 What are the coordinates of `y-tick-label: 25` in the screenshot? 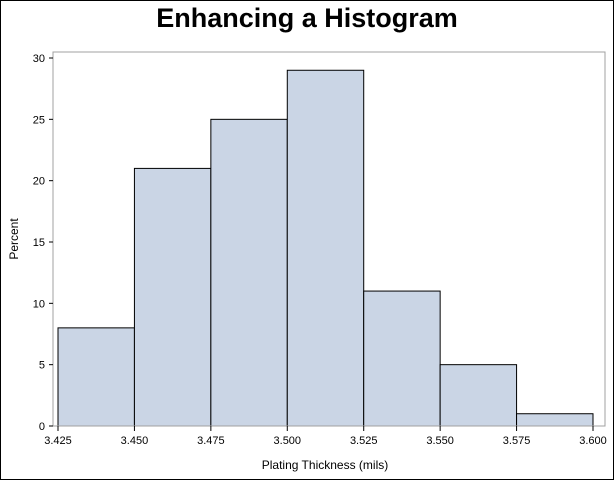 It's located at (39, 120).